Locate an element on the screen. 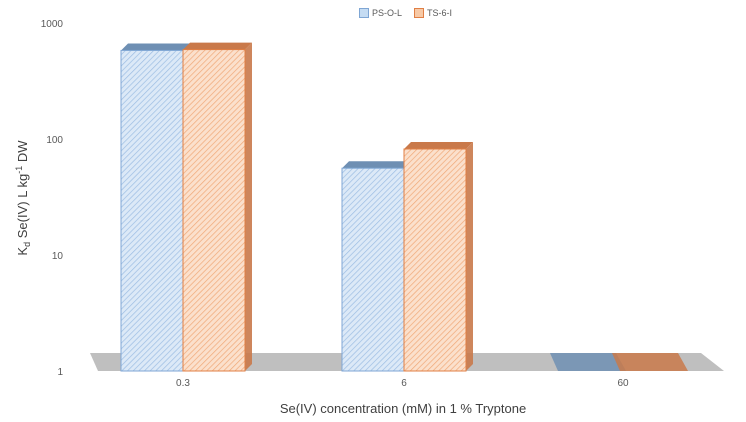 The image size is (746, 422). x-axis-ticks: 0.3 6 60 is located at coordinates (402, 383).